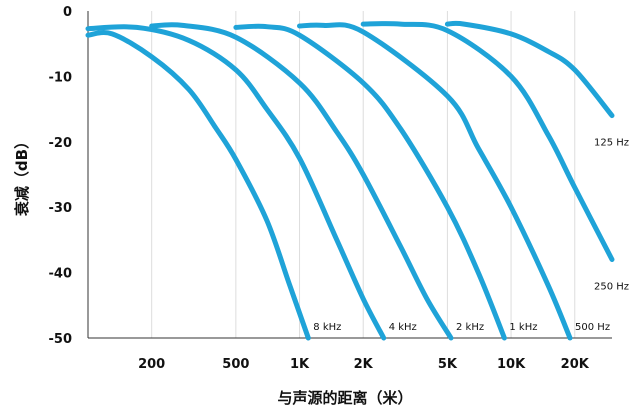 The width and height of the screenshot is (640, 416). I want to click on series-label-125-hz: 125 Hz, so click(611, 143).